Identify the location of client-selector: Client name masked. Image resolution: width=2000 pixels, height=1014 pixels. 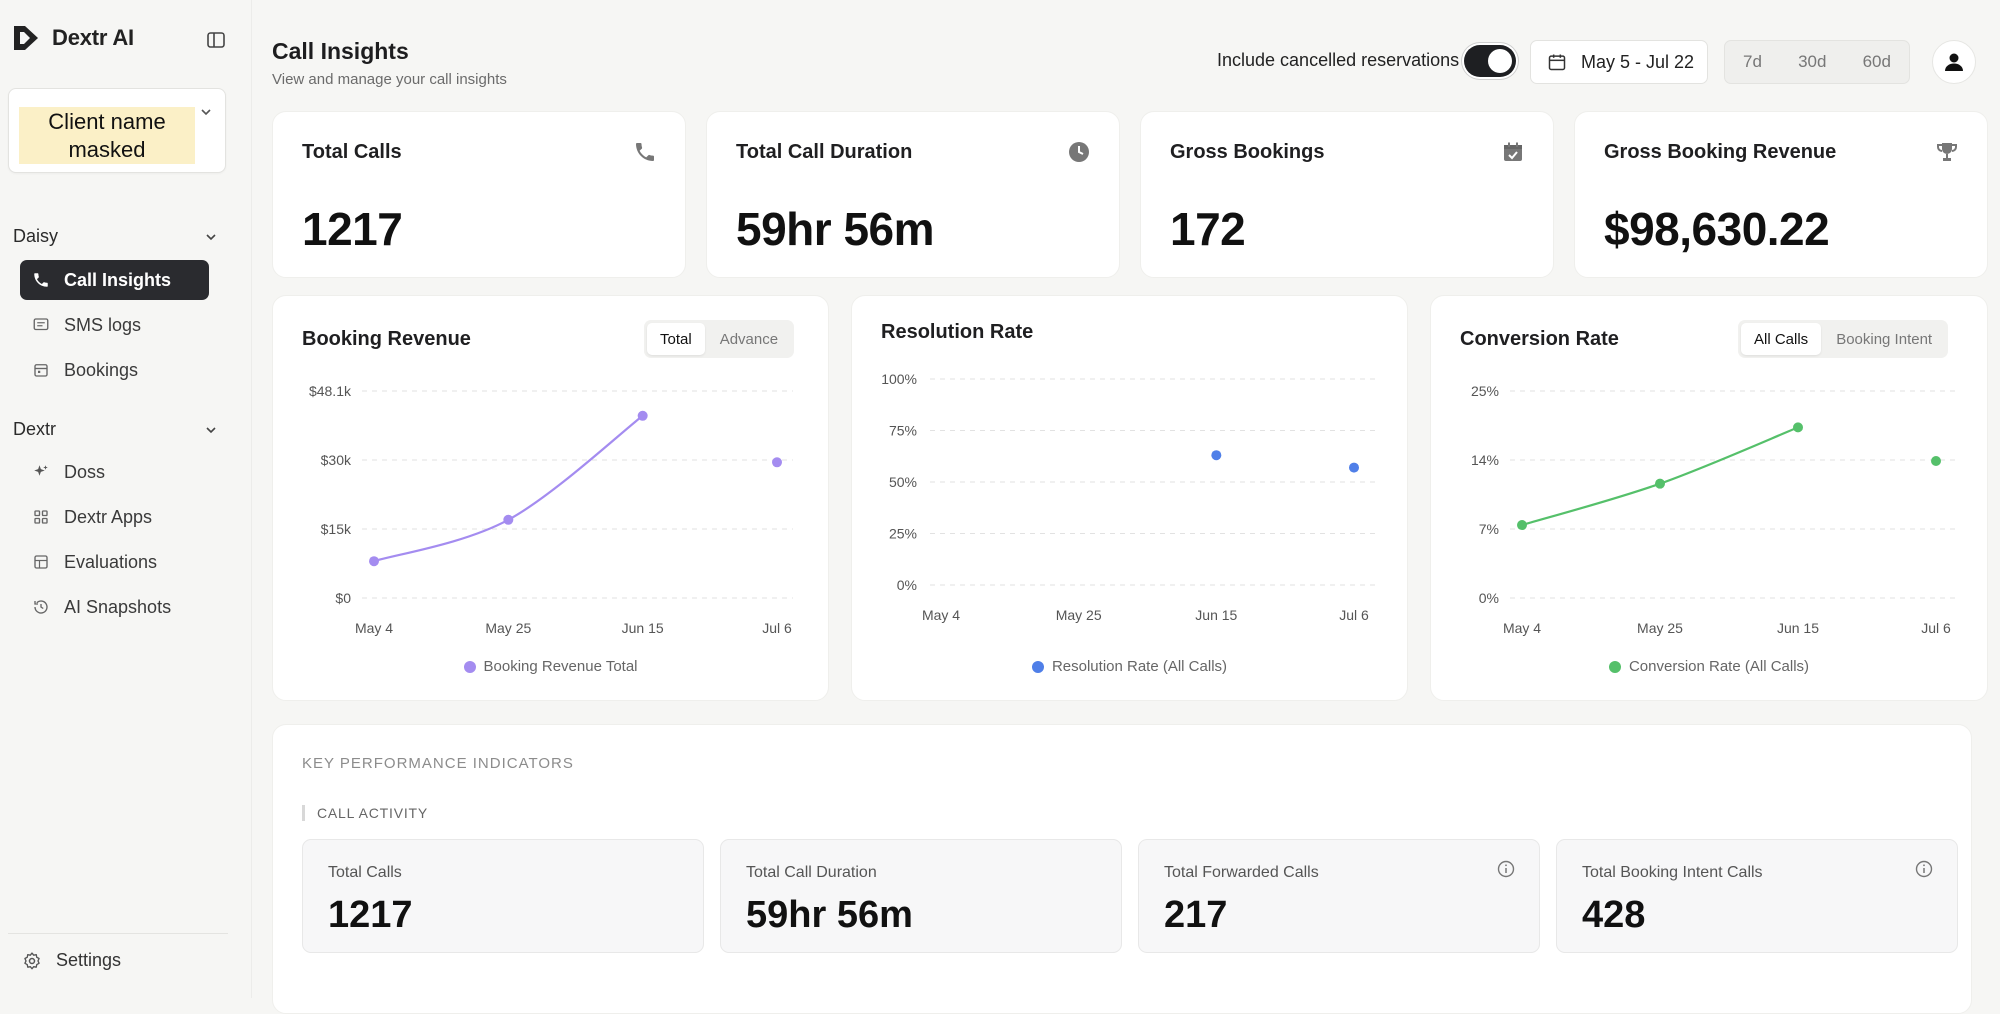
(117, 130).